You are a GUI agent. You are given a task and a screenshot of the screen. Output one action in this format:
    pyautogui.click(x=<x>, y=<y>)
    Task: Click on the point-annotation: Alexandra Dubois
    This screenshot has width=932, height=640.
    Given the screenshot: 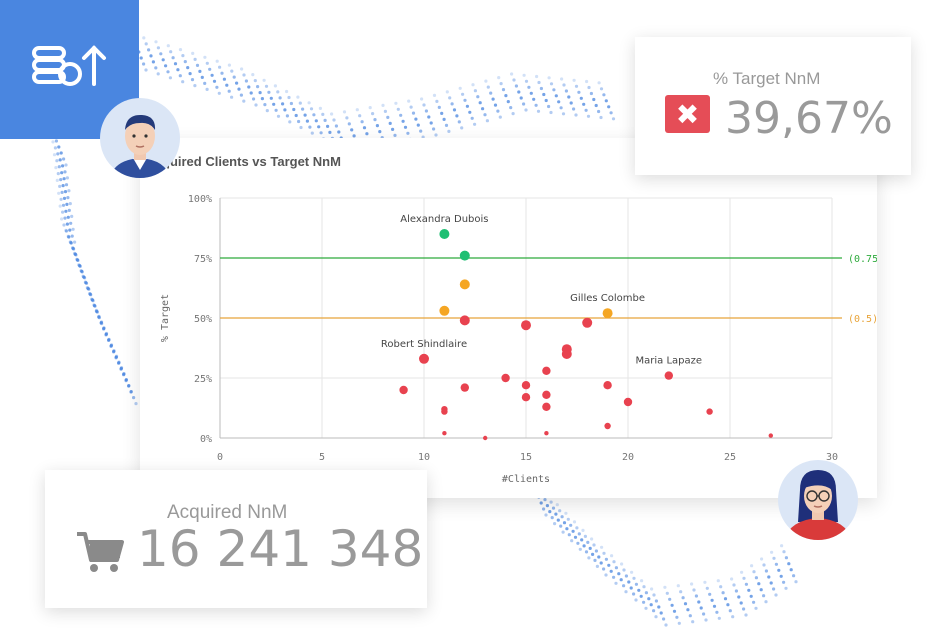 What is the action you would take?
    pyautogui.click(x=444, y=219)
    